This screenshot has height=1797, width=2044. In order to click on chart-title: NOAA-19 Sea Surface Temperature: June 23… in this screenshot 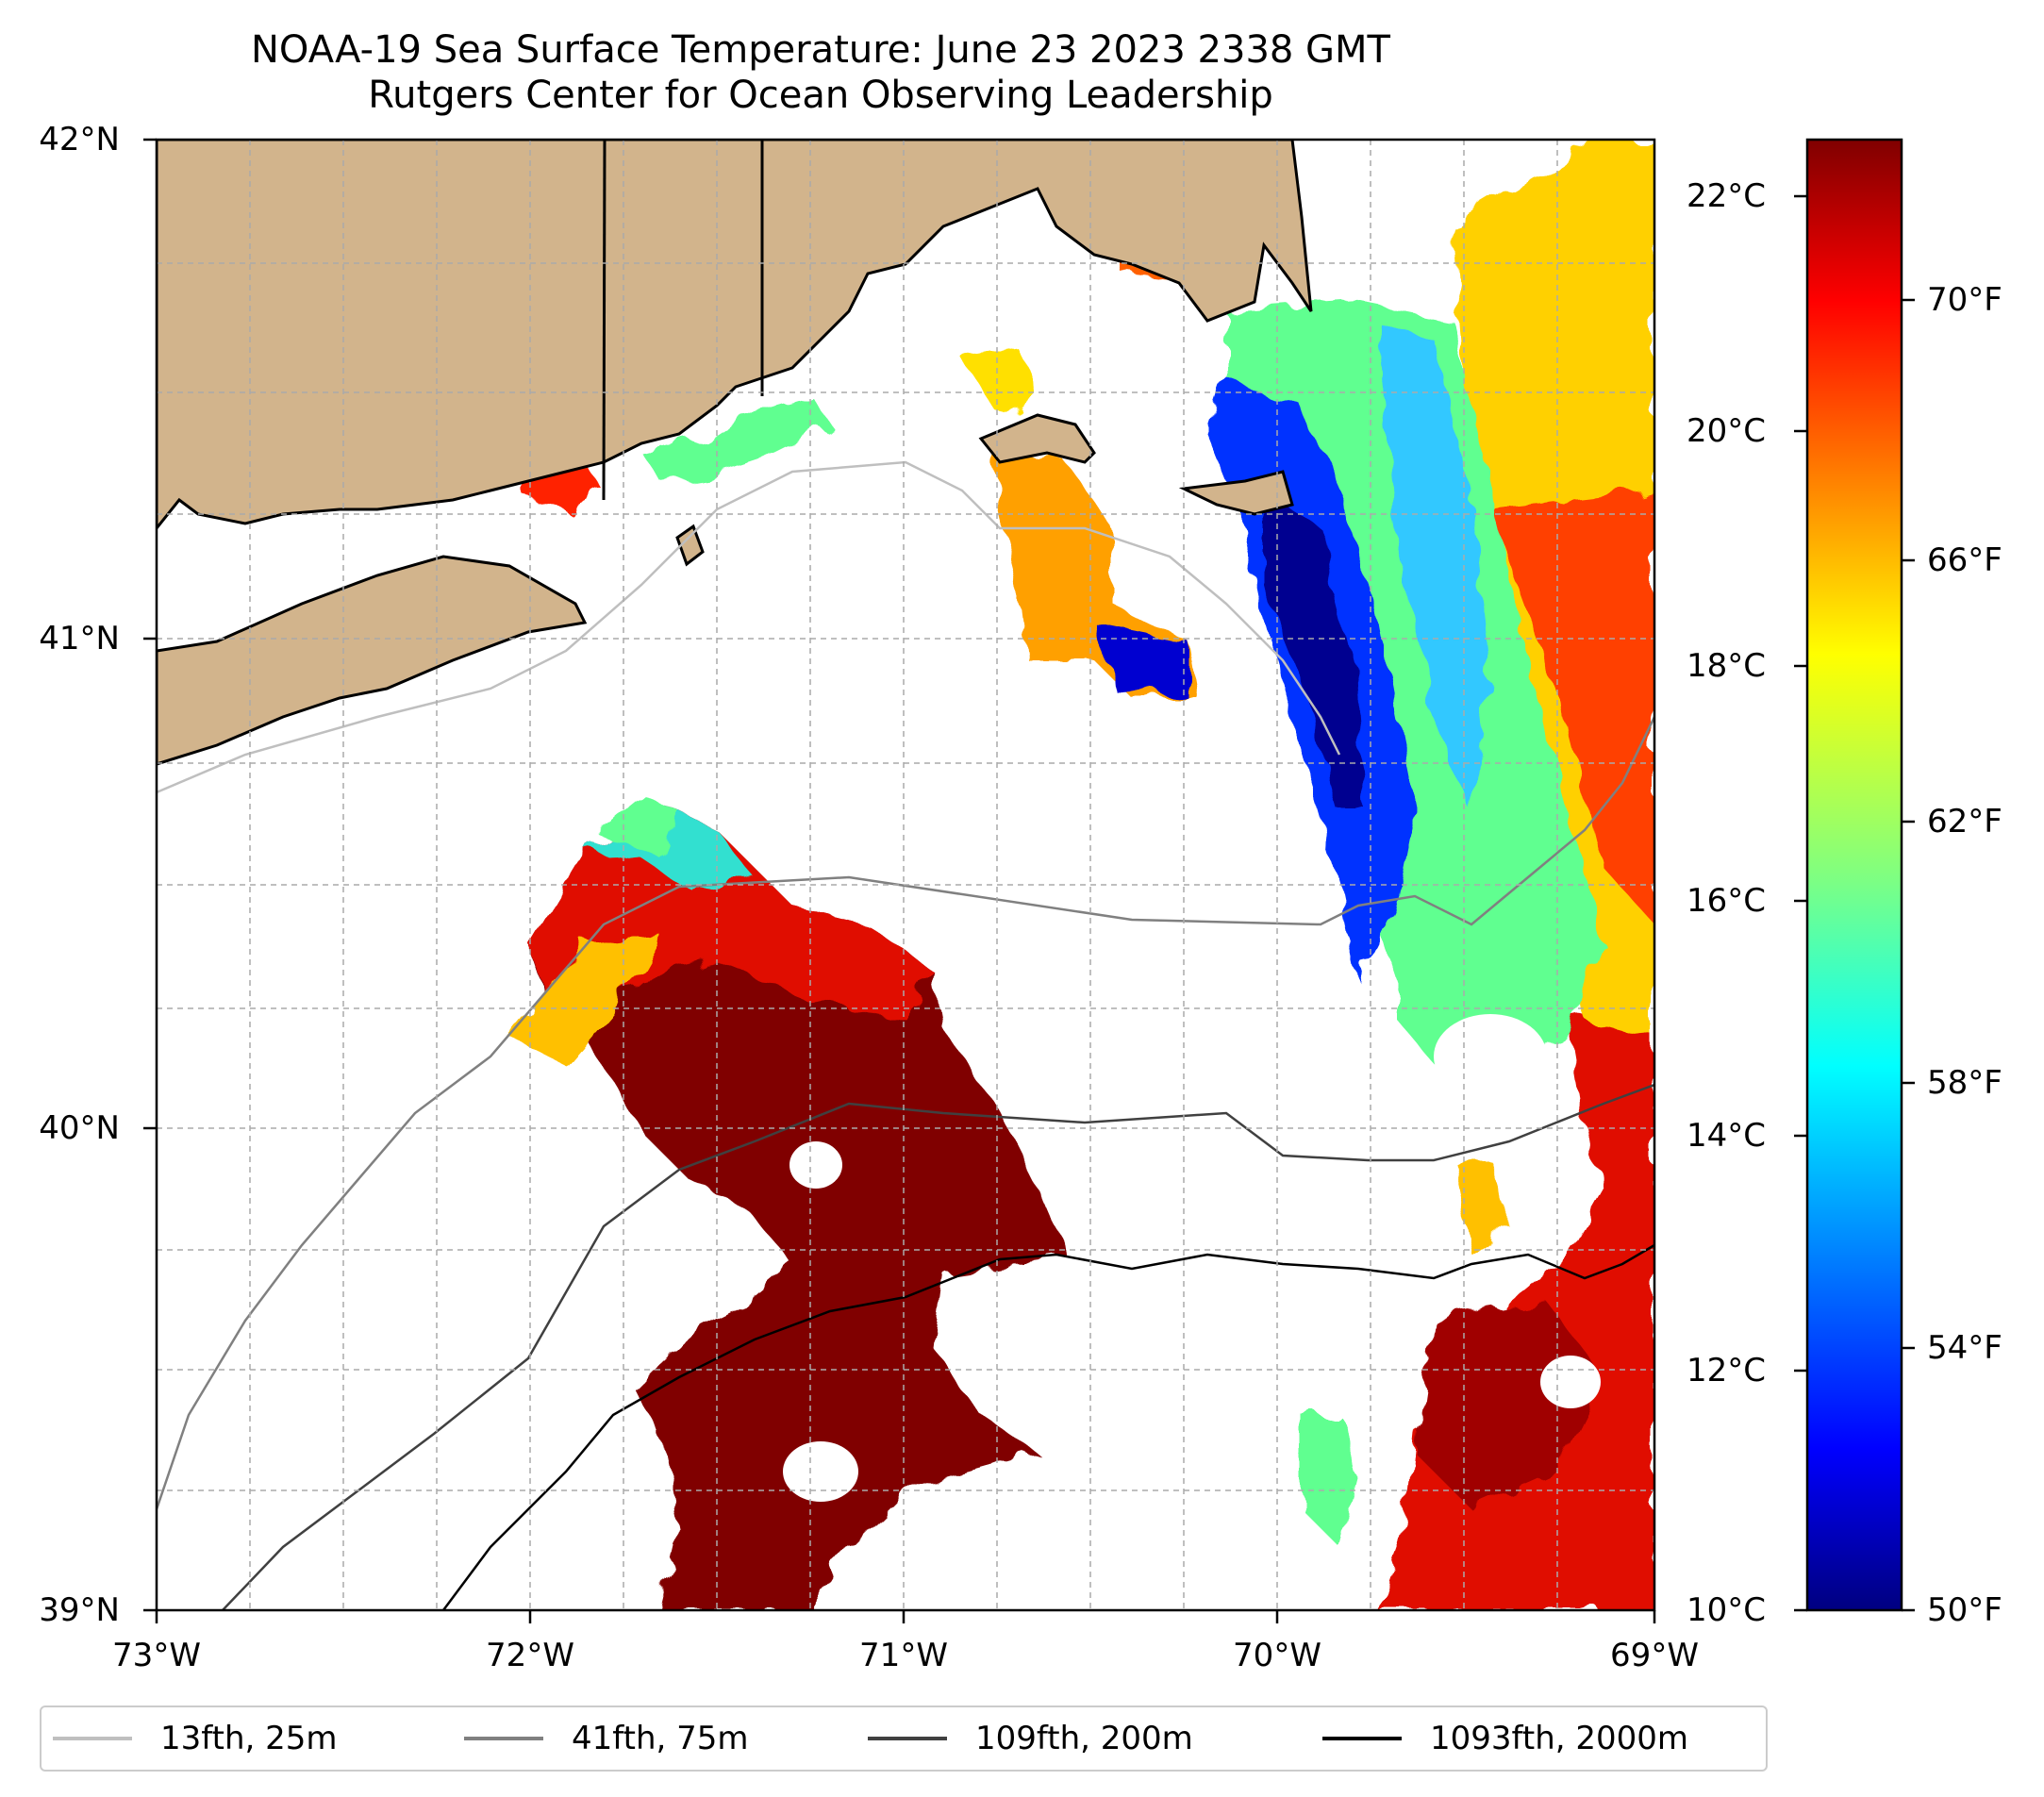, I will do `click(820, 50)`.